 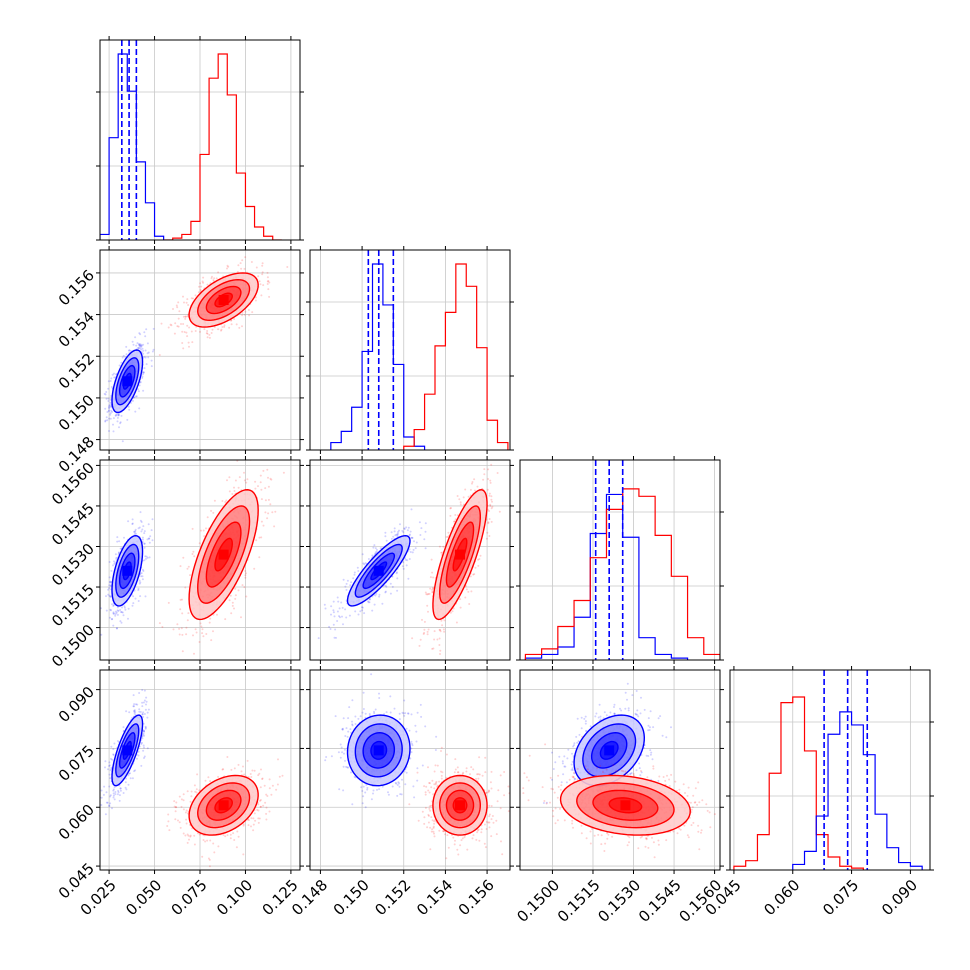 I want to click on x-tick-label: 0.090, so click(x=899, y=897).